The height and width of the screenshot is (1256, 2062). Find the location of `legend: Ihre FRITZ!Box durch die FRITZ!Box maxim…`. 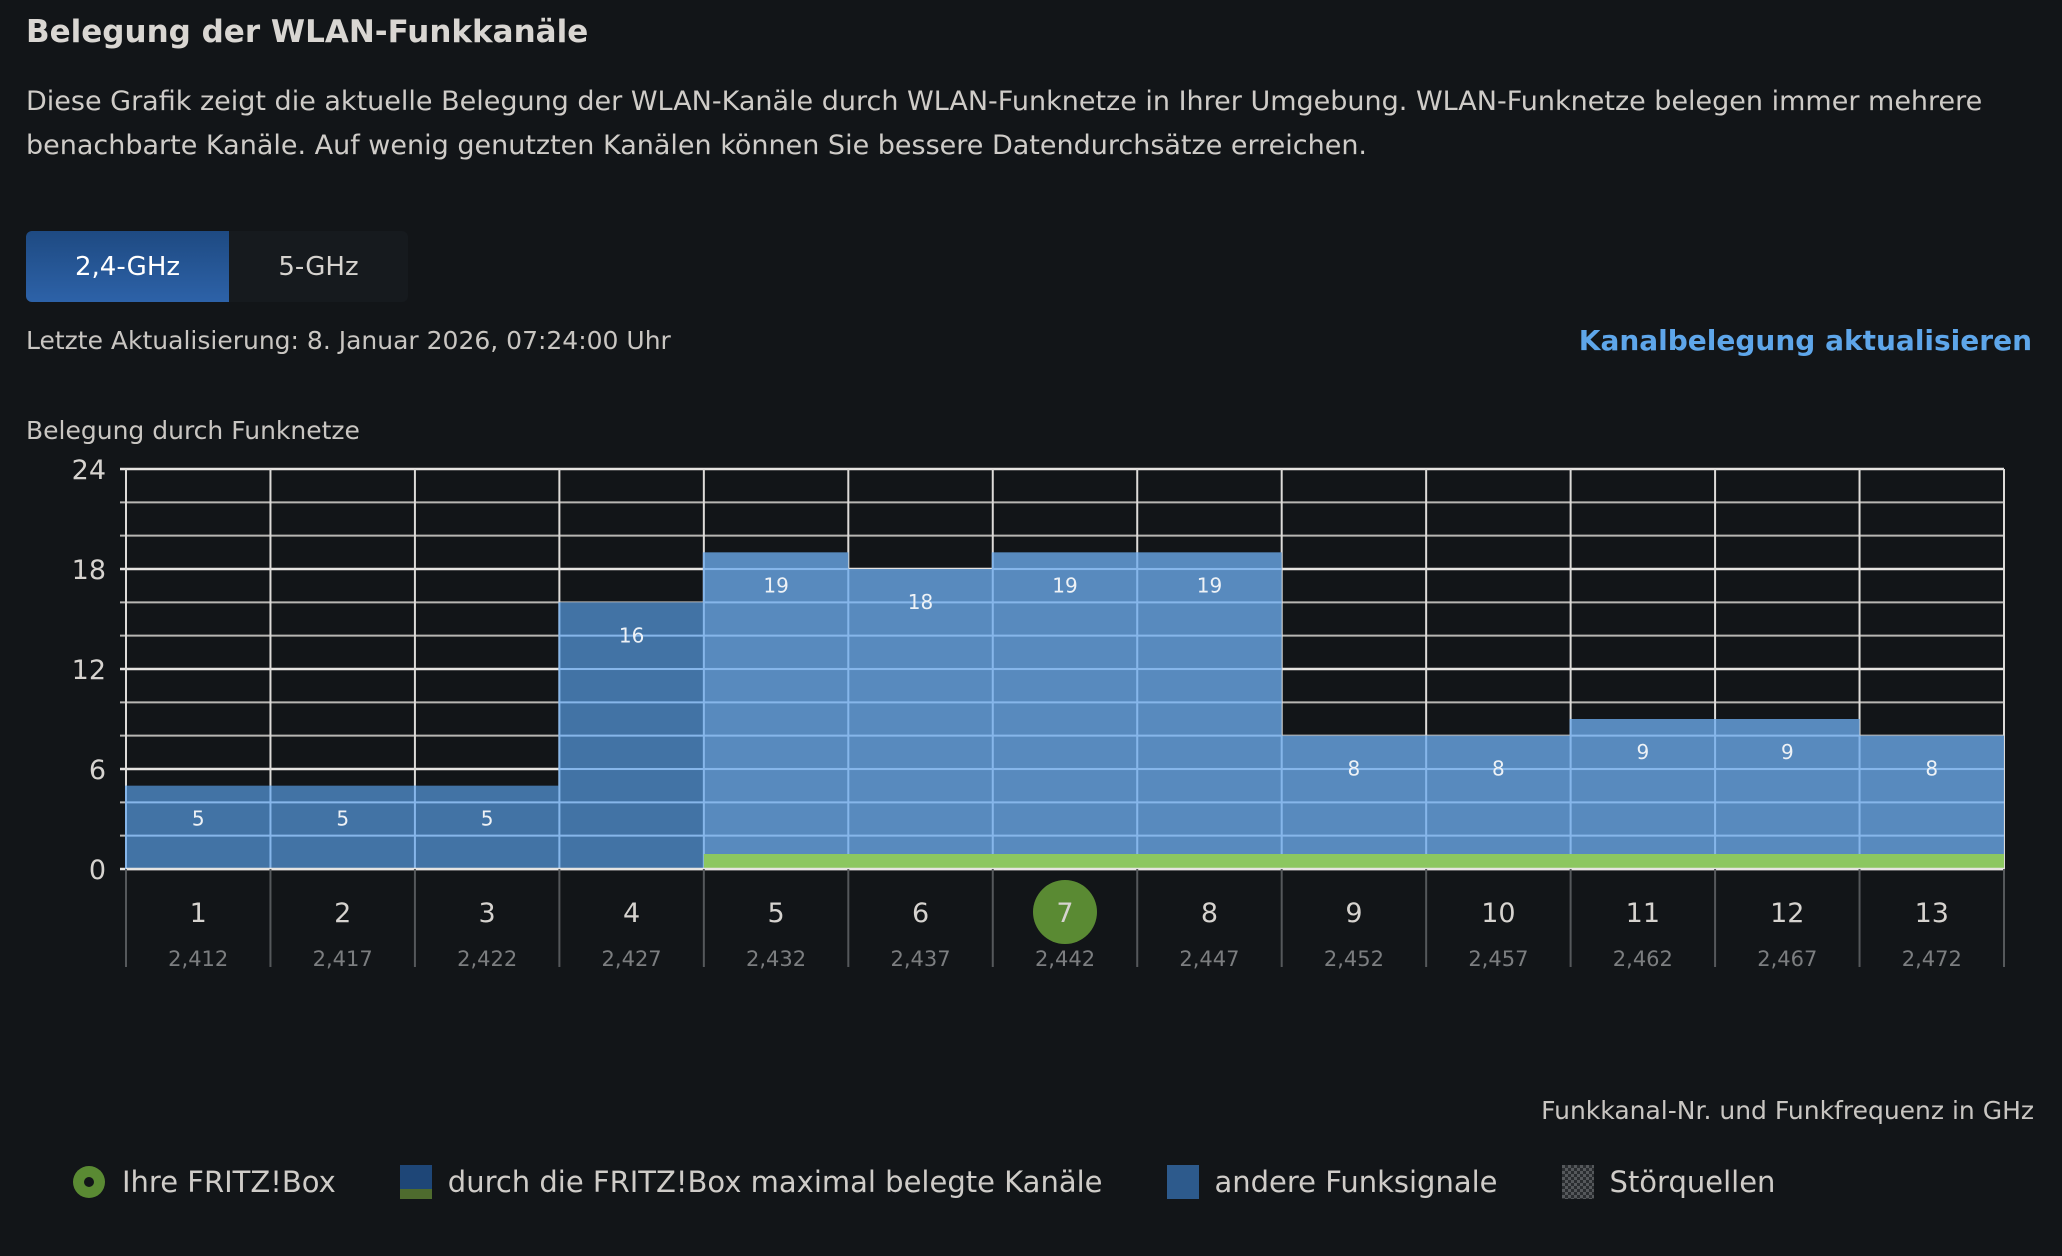

legend: Ihre FRITZ!Box durch die FRITZ!Box maxim… is located at coordinates (955, 1182).